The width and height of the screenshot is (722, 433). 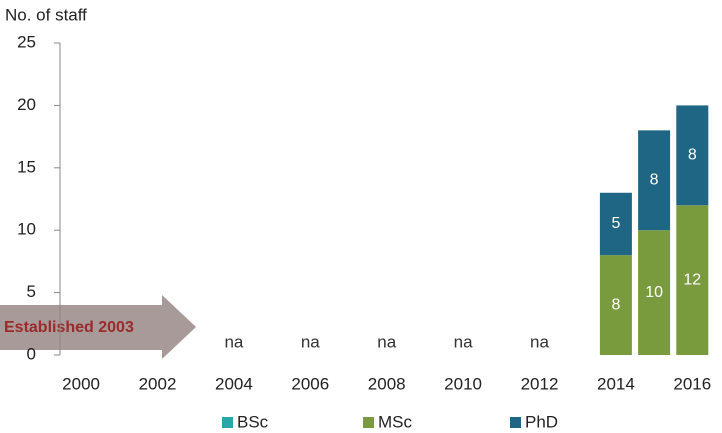 I want to click on value-label: 12, so click(x=692, y=279).